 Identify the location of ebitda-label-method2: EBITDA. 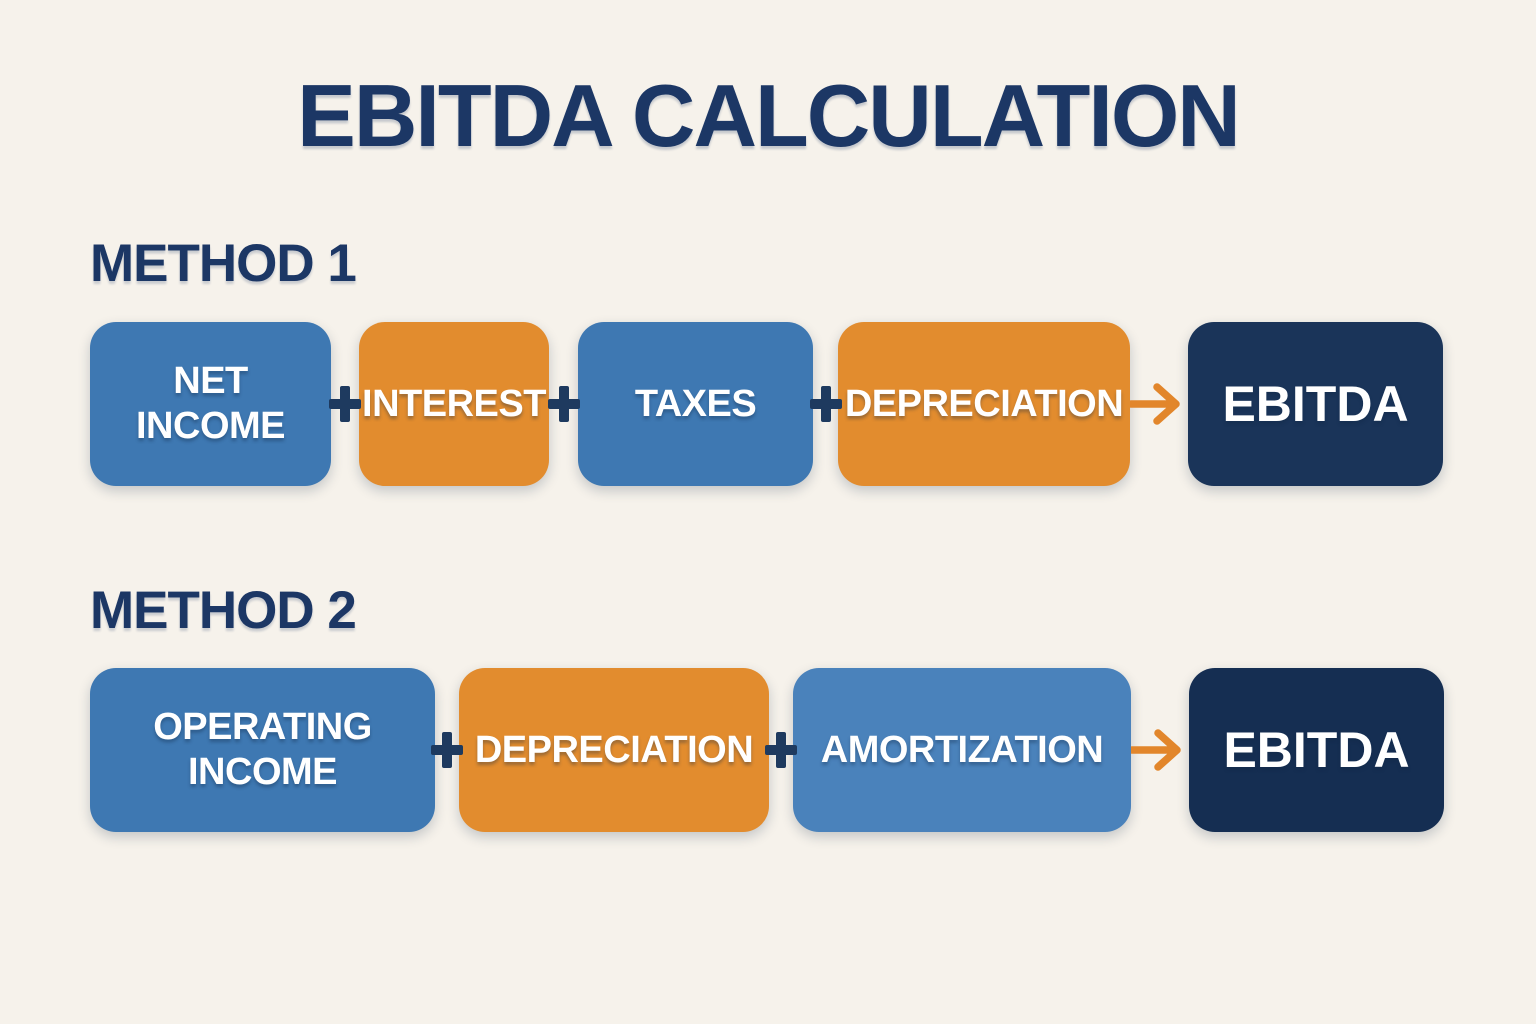
(1316, 749).